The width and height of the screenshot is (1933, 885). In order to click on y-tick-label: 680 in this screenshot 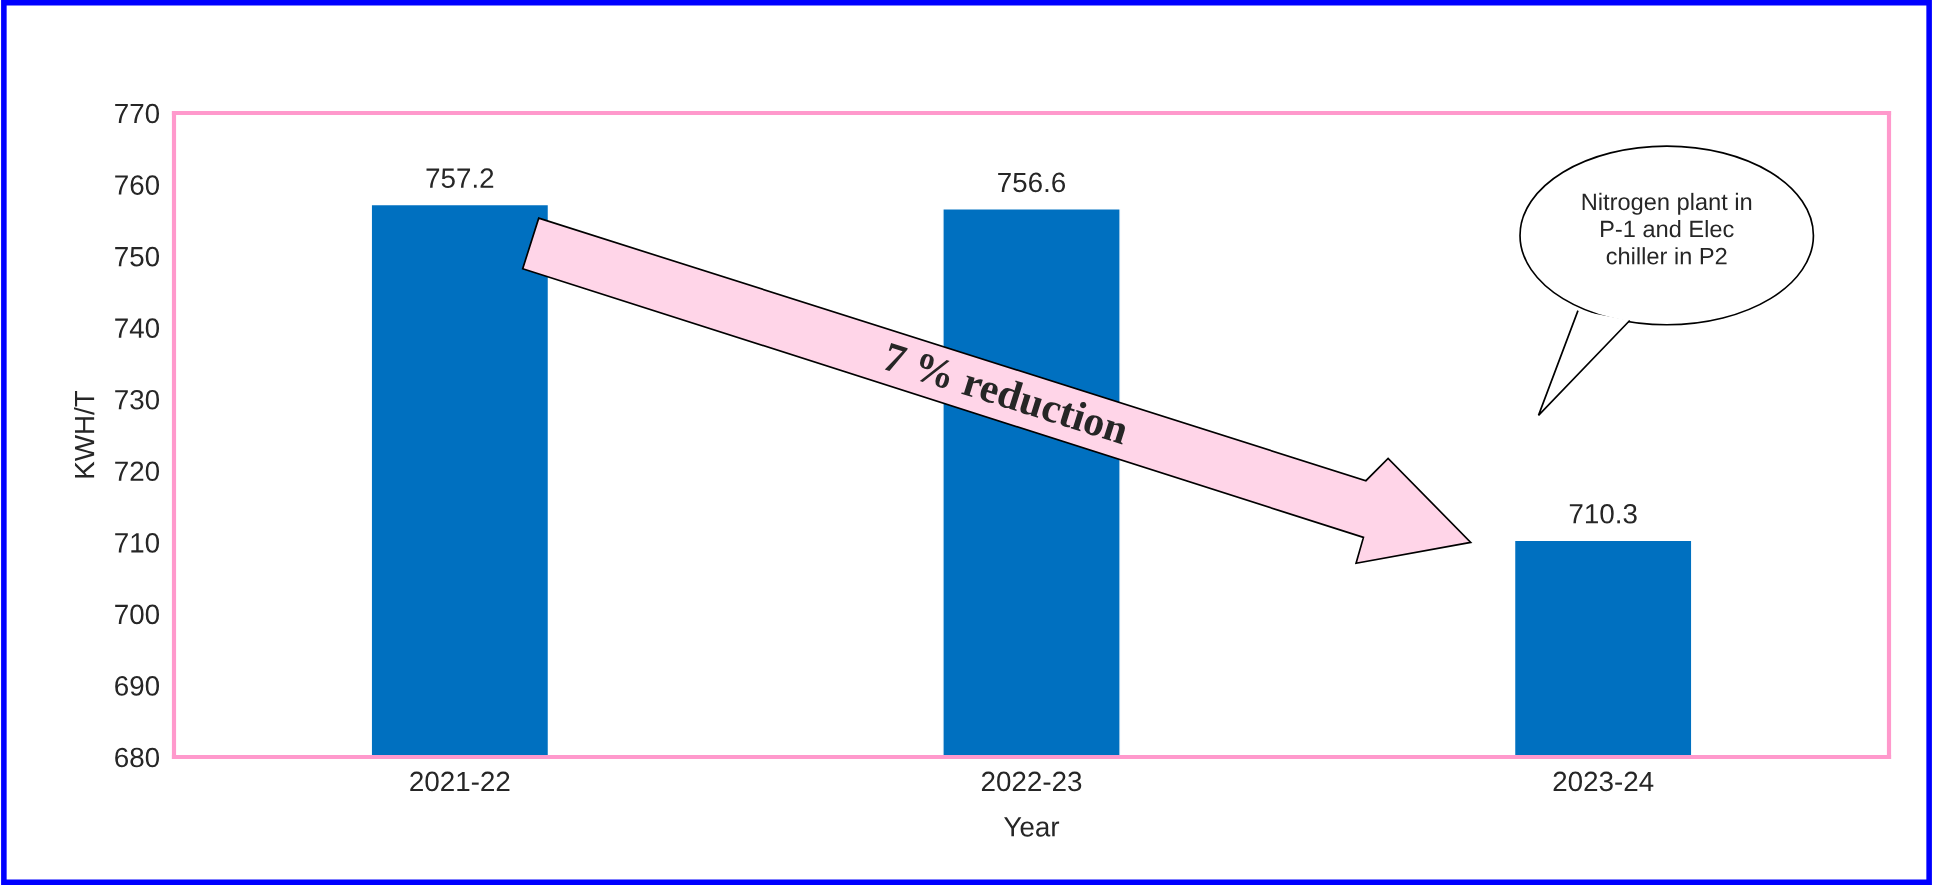, I will do `click(137, 757)`.